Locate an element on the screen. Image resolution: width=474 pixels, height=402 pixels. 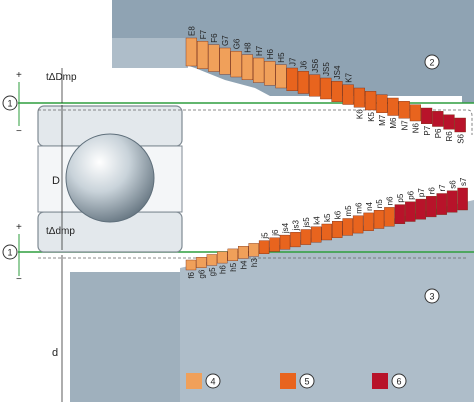
legend-marker-dark-label: 6 is located at coordinates (398, 382).